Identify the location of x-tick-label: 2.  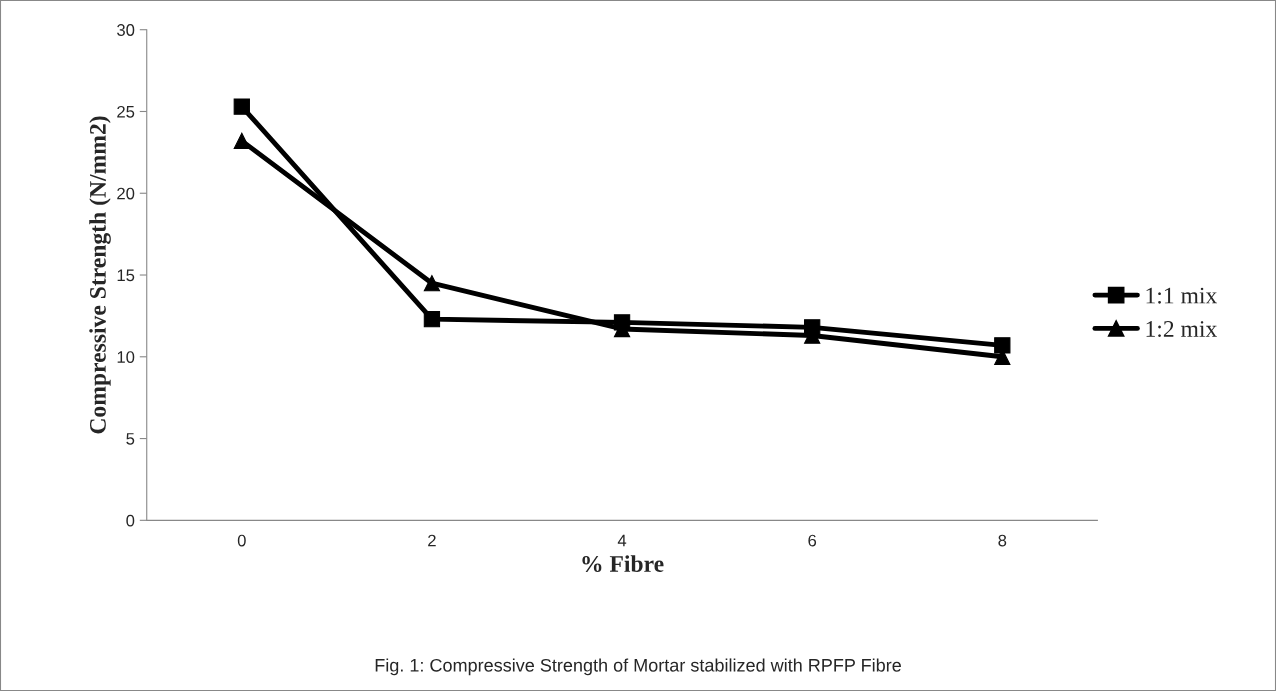
(432, 540).